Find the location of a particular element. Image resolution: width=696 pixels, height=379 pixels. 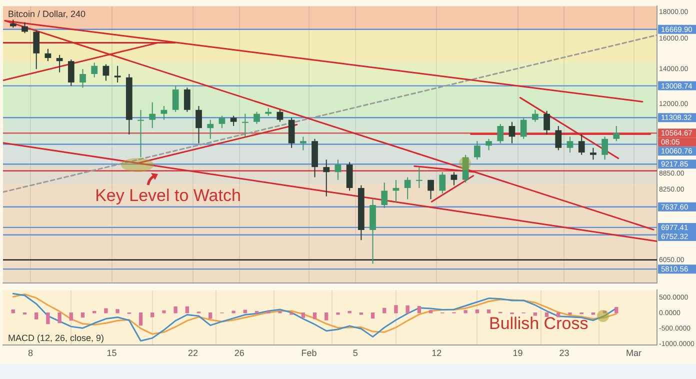

x-tick-label: 23 is located at coordinates (564, 353).